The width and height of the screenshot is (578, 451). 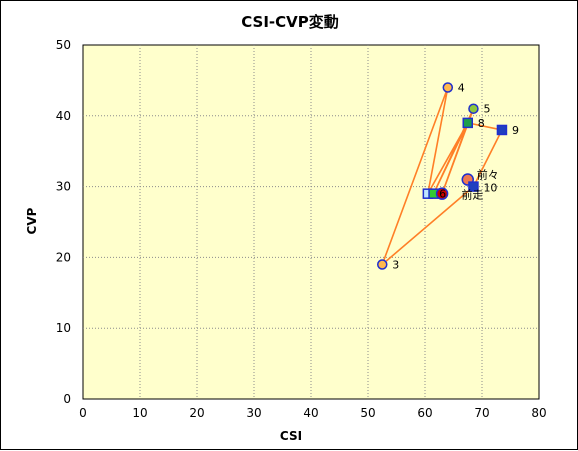 I want to click on data-point-label: 前々, so click(x=488, y=175).